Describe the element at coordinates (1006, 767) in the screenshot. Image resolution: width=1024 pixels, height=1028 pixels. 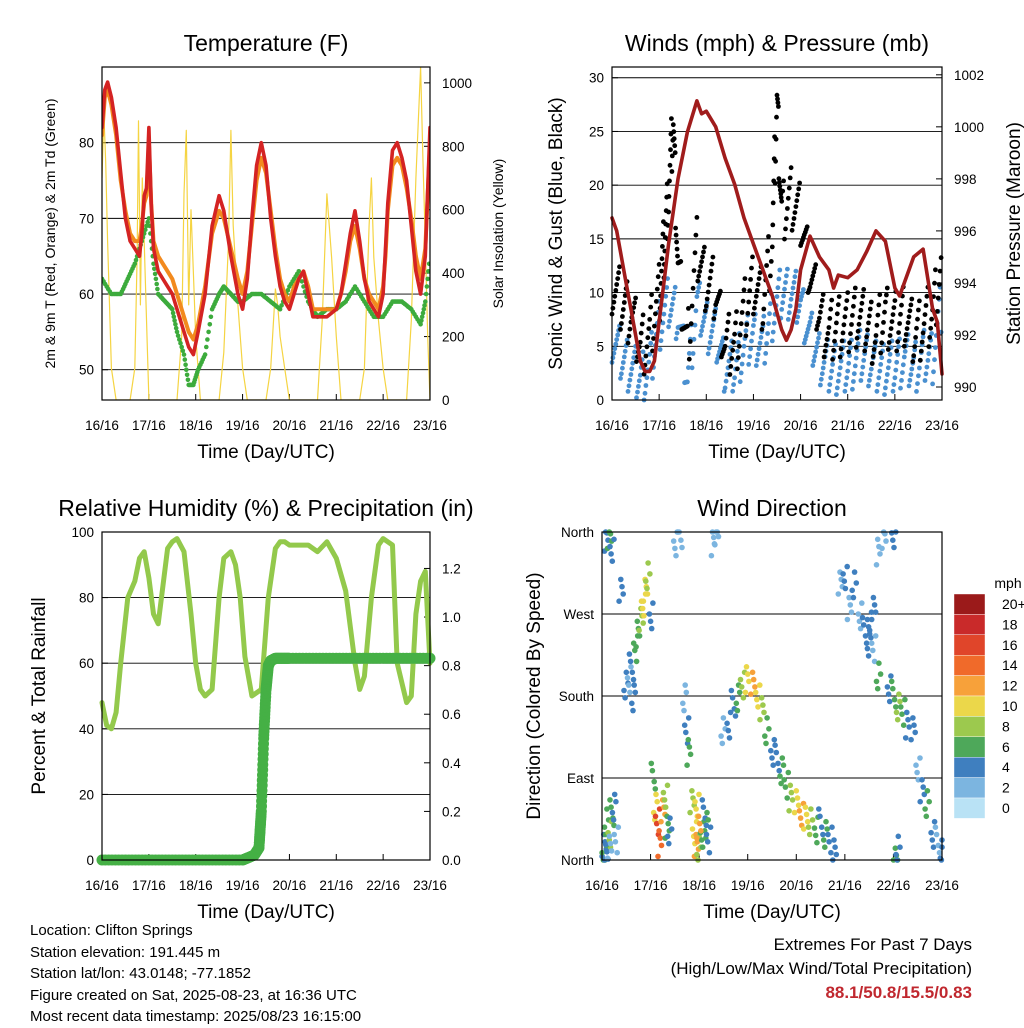
I see `legend-label: 4` at that location.